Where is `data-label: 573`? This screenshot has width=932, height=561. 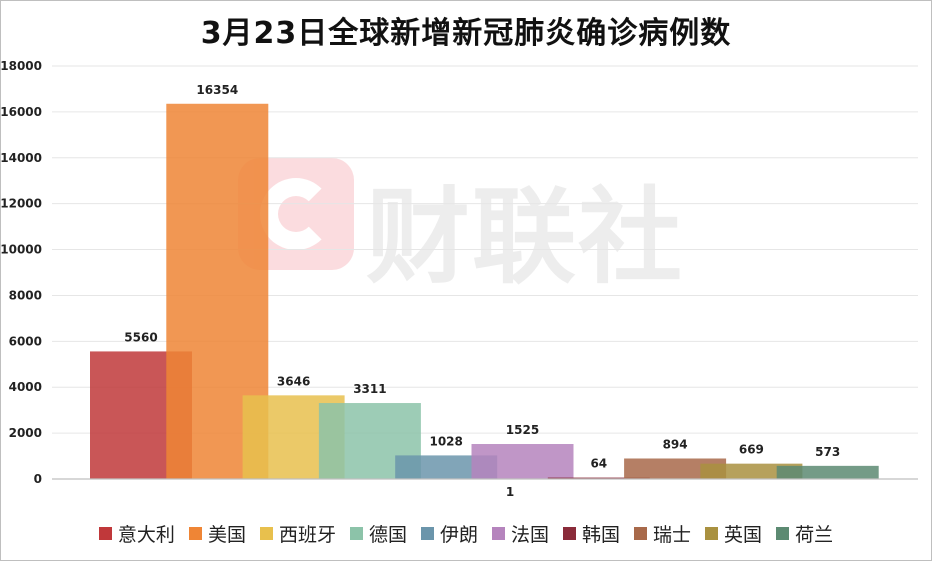 data-label: 573 is located at coordinates (827, 452).